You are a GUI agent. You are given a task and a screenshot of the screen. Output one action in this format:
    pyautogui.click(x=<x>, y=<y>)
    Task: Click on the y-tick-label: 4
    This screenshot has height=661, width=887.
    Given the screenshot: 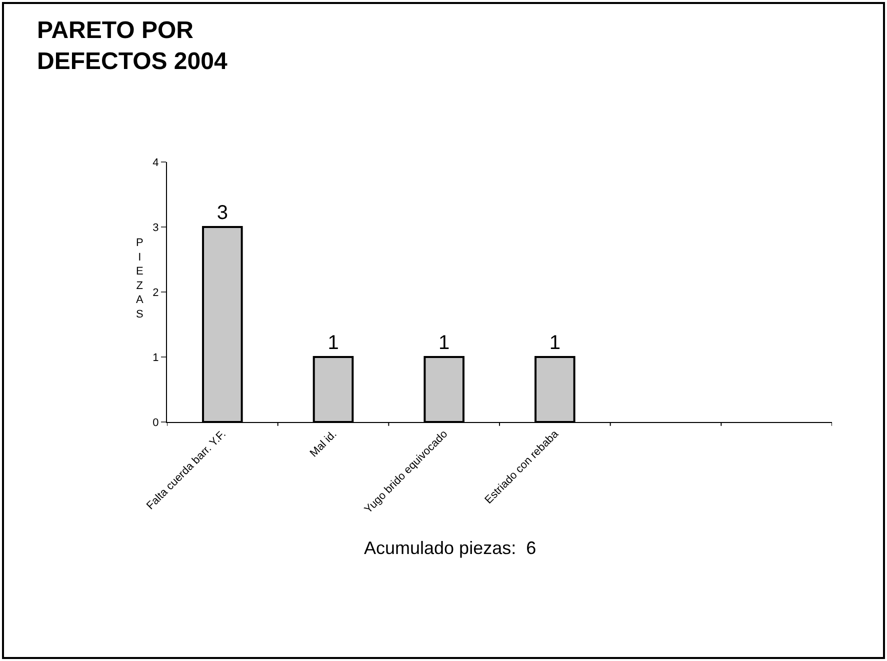 What is the action you would take?
    pyautogui.click(x=155, y=162)
    